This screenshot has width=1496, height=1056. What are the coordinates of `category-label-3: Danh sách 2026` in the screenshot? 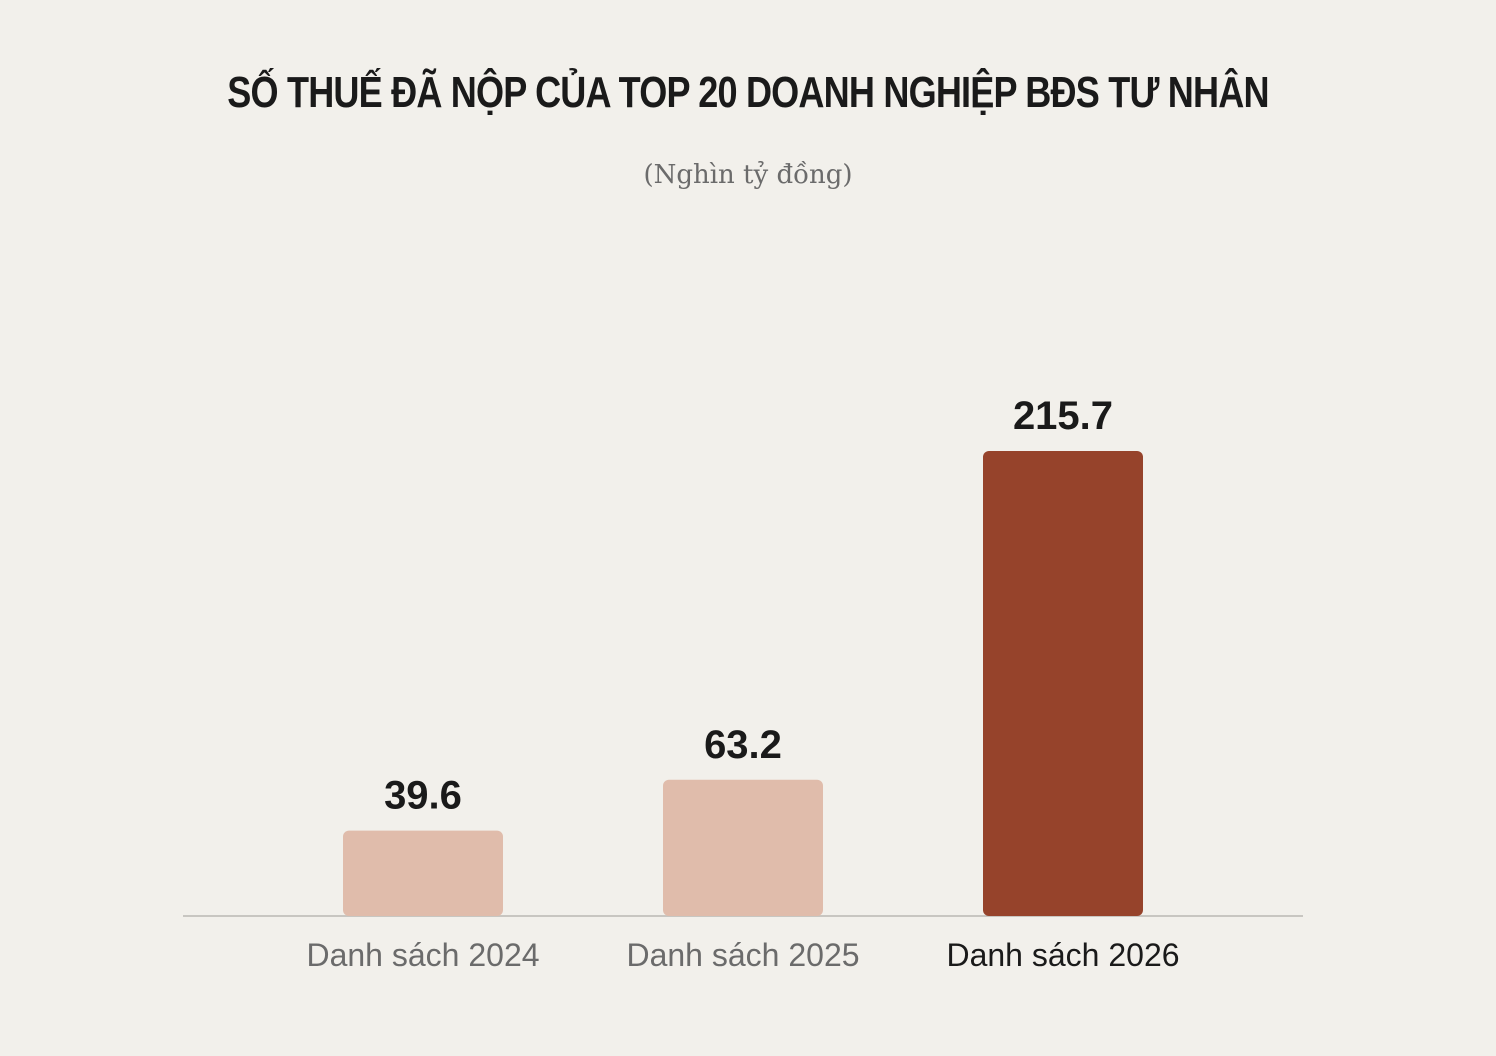 It's located at (1062, 955).